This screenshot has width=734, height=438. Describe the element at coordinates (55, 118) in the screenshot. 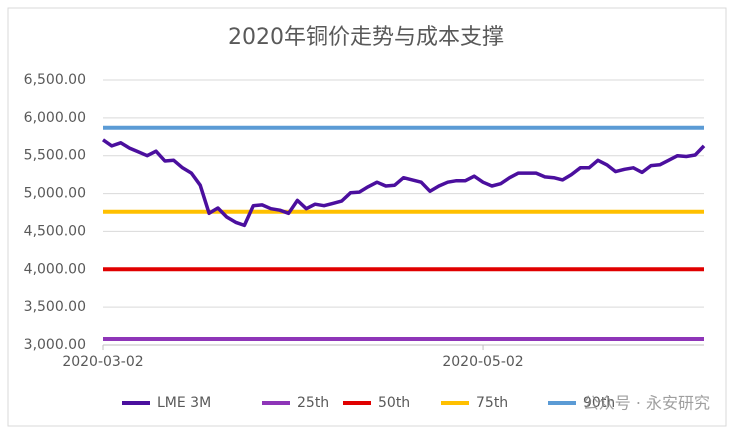

I see `y-tick-label: 6,000.00` at that location.